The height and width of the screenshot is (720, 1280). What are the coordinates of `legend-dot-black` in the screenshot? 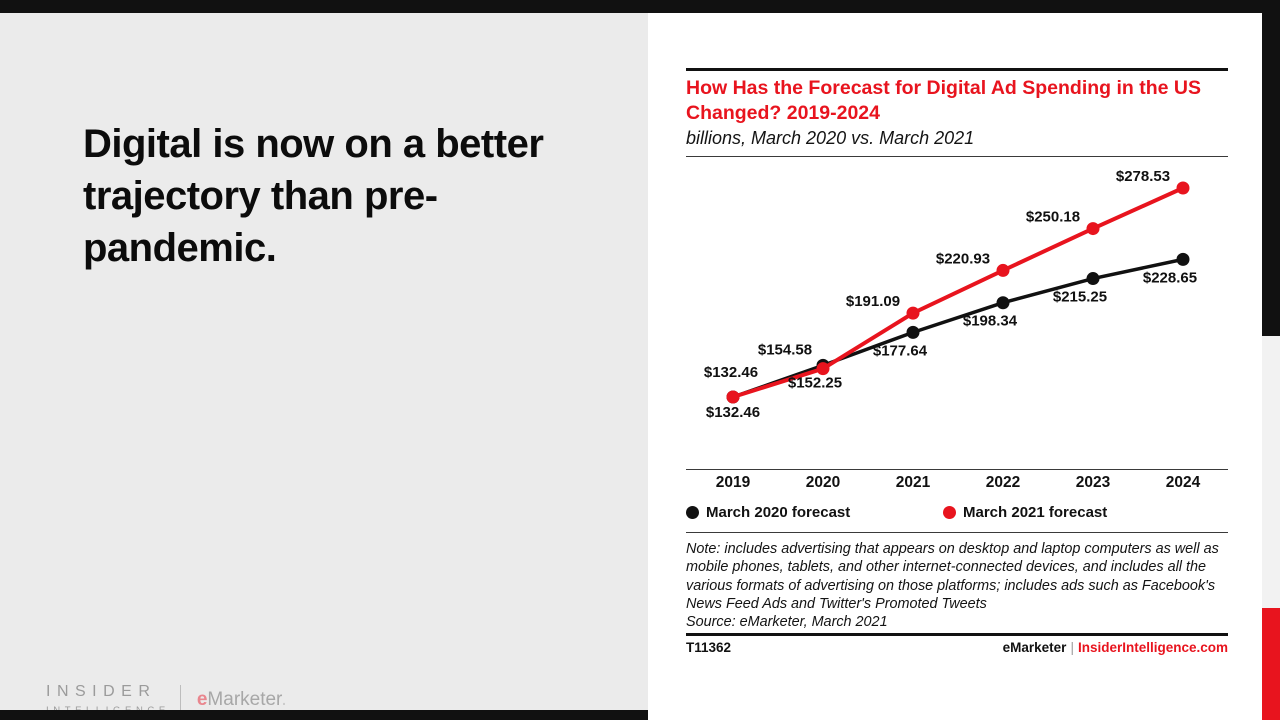 It's located at (692, 512).